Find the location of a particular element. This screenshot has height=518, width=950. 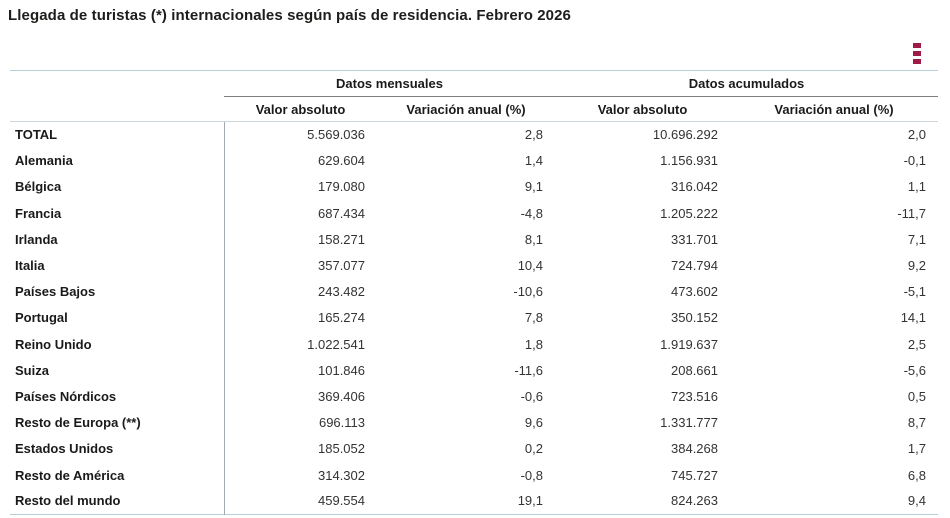

accumulated-variation-value: 7,1 is located at coordinates (916, 239).